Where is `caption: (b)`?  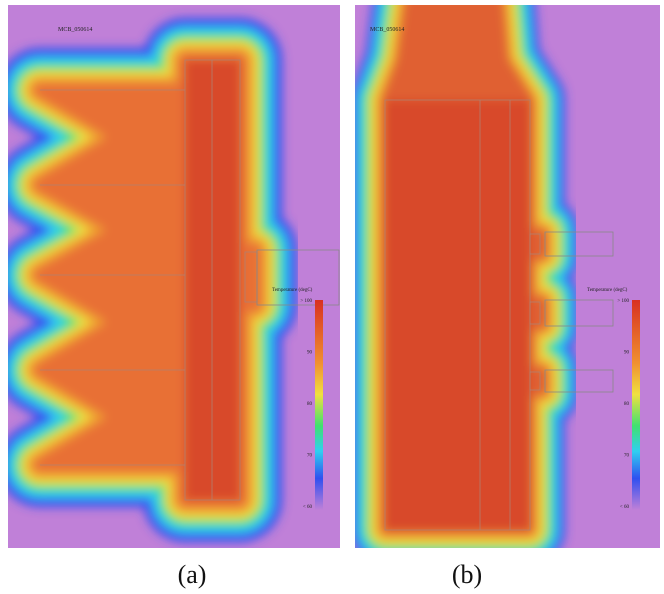 caption: (b) is located at coordinates (467, 574).